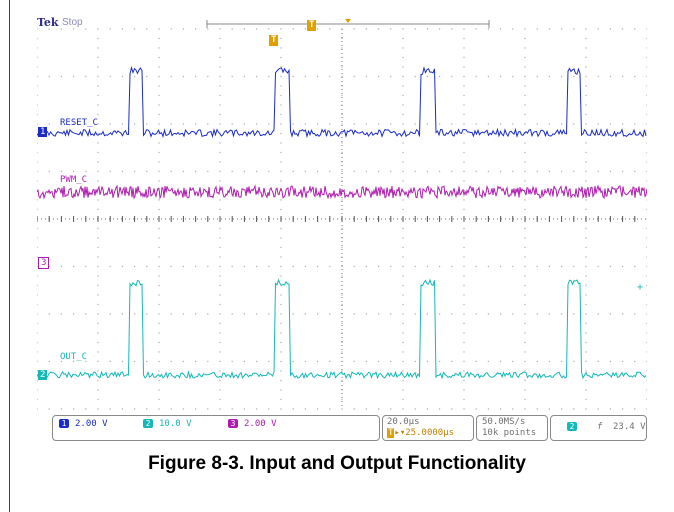 This screenshot has width=674, height=512. Describe the element at coordinates (44, 263) in the screenshot. I see `ch3-ground-marker: 3` at that location.